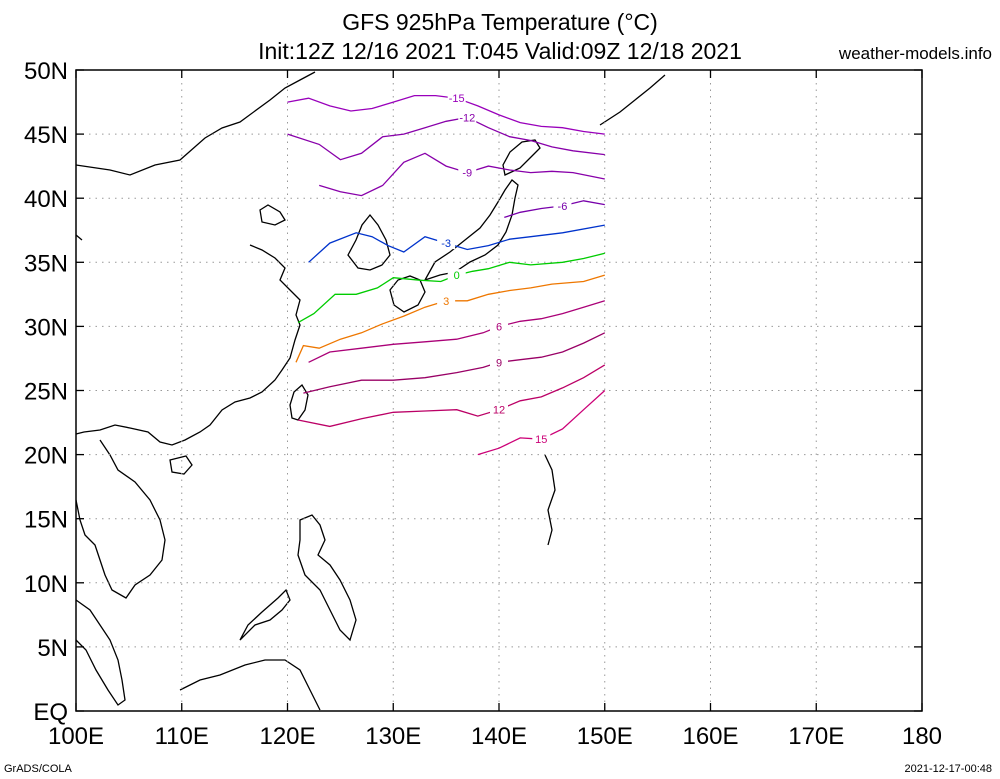 This screenshot has height=779, width=1000. I want to click on latitude-labels: EQ 5N 10N 15N 20N 25N 30N 35N 40N 45N 50N, so click(46, 392).